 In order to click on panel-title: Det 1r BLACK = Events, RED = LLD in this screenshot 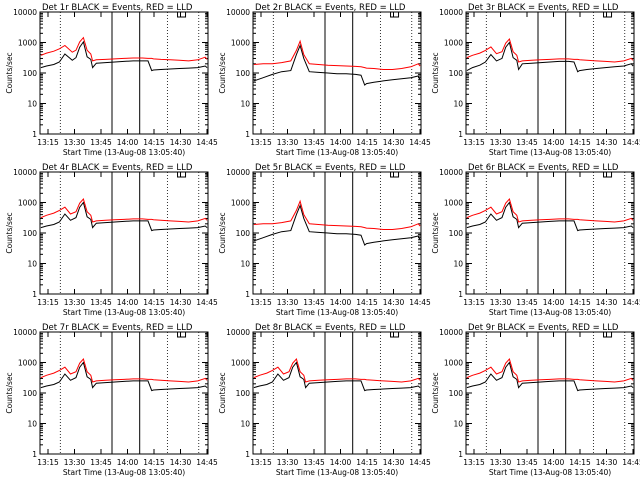, I will do `click(117, 8)`.